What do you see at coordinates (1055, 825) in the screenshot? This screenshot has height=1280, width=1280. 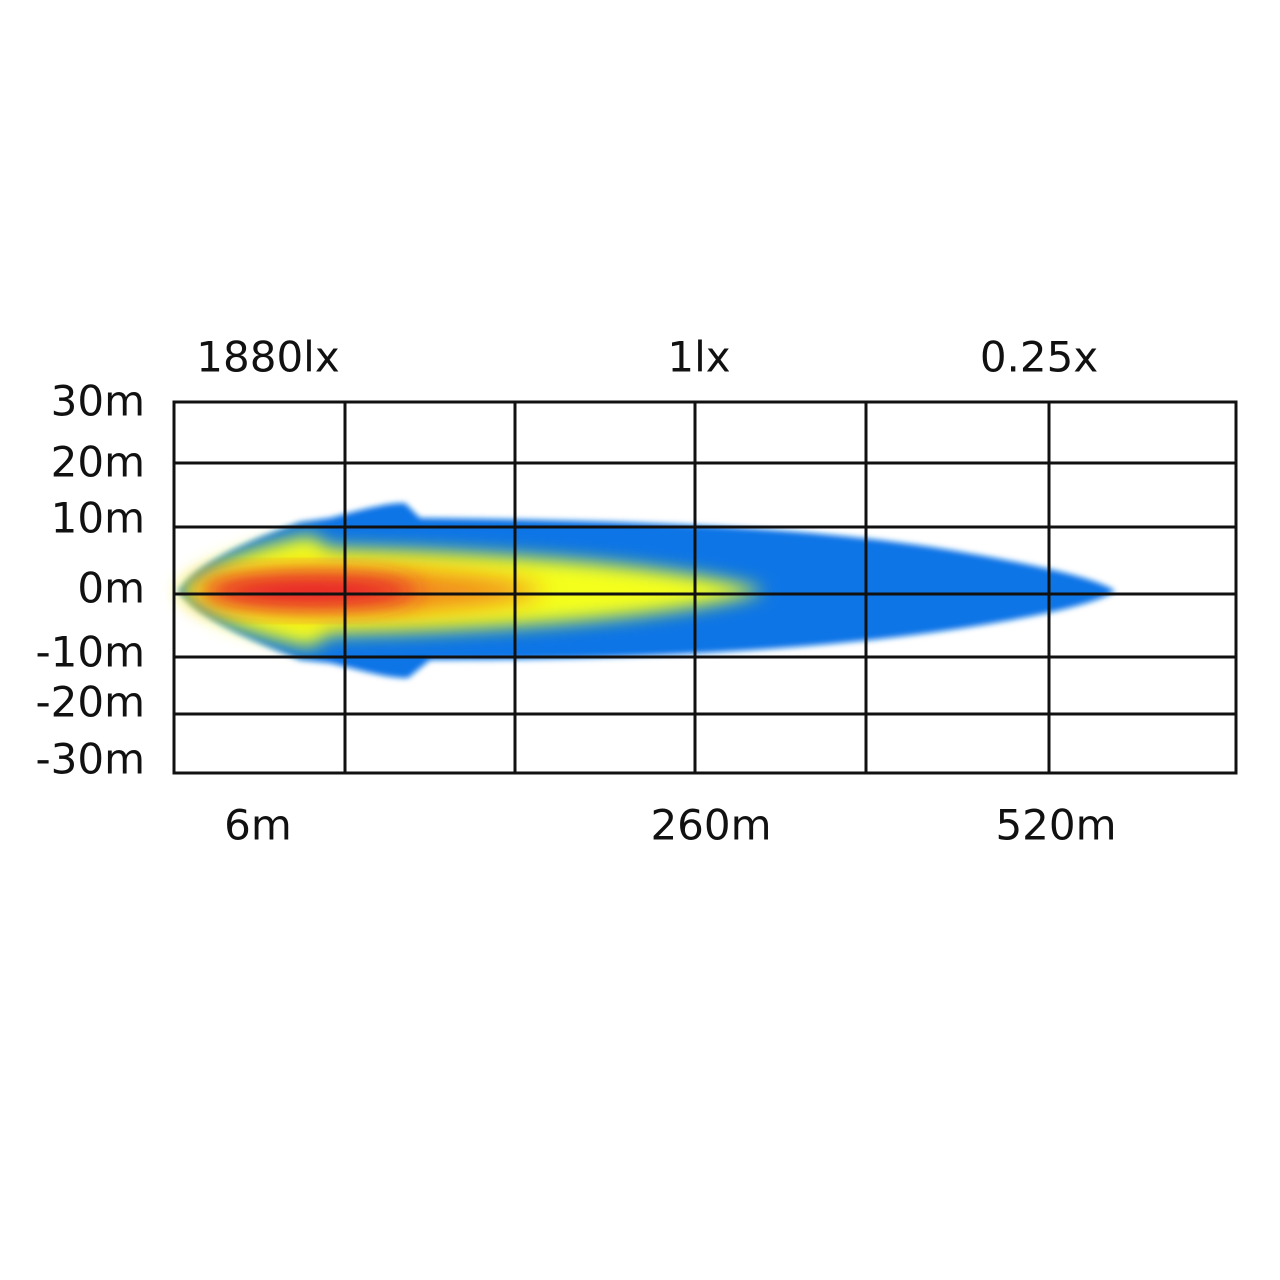 I see `distance-label: 520m` at bounding box center [1055, 825].